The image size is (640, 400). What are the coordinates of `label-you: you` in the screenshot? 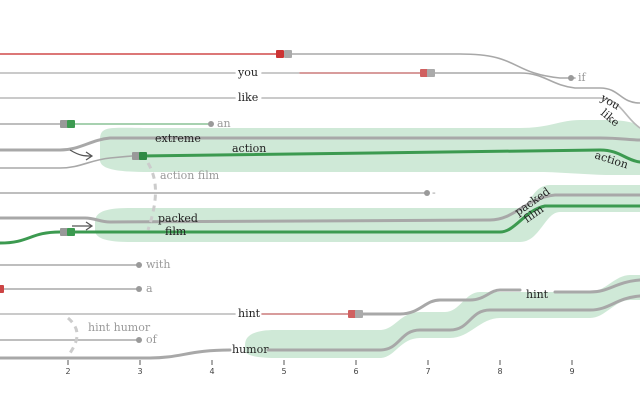 It's located at (247, 72).